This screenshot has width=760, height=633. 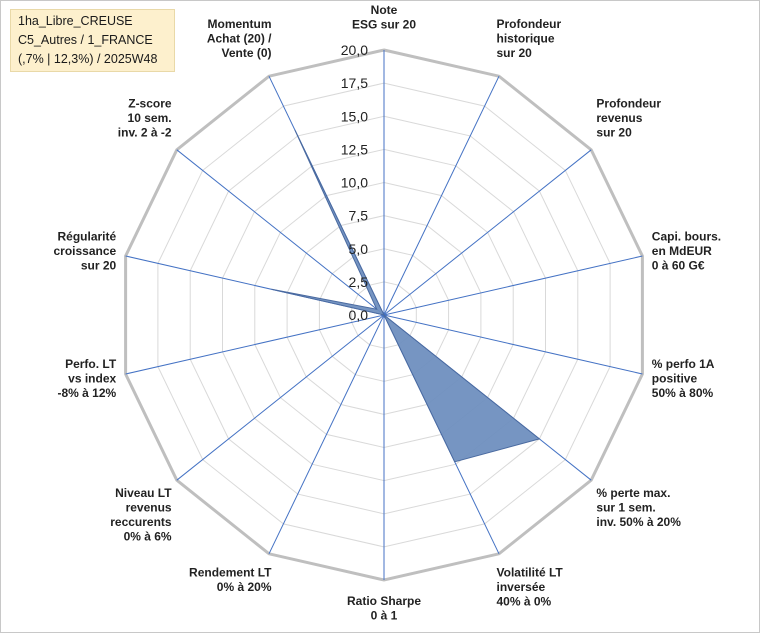 What do you see at coordinates (88, 59) in the screenshot?
I see `title-line-3: (,7% | 12,3%) / 2025W48` at bounding box center [88, 59].